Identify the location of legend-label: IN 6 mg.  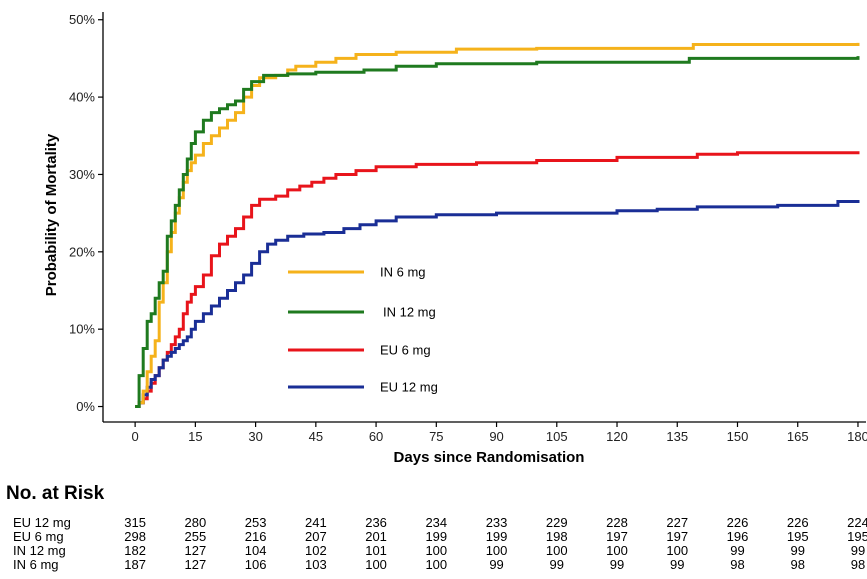
(403, 272).